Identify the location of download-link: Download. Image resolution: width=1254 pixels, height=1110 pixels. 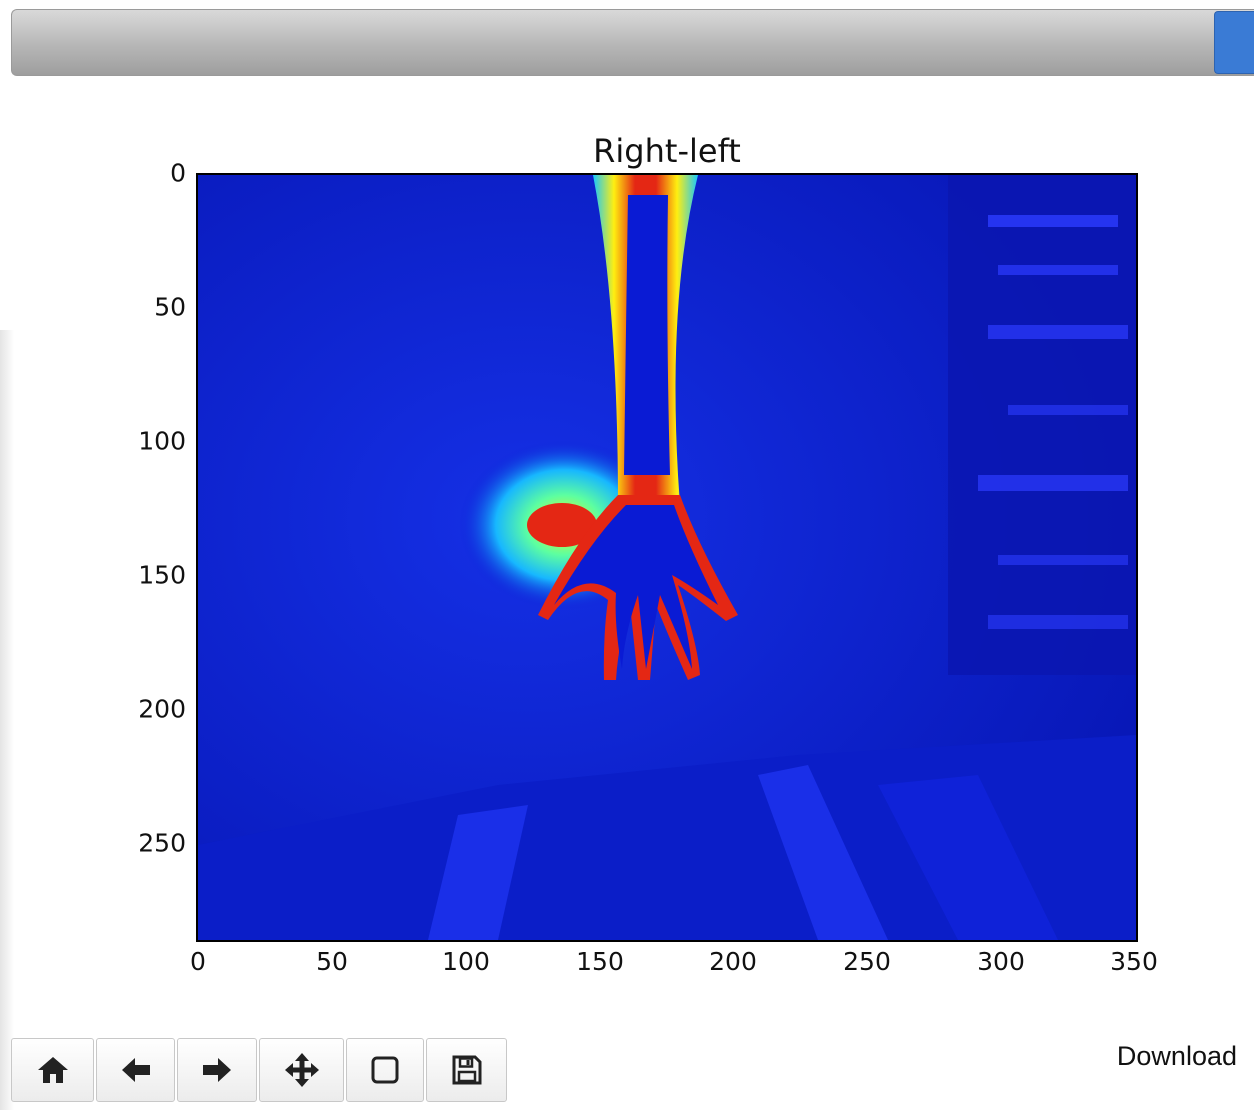
(1176, 1056).